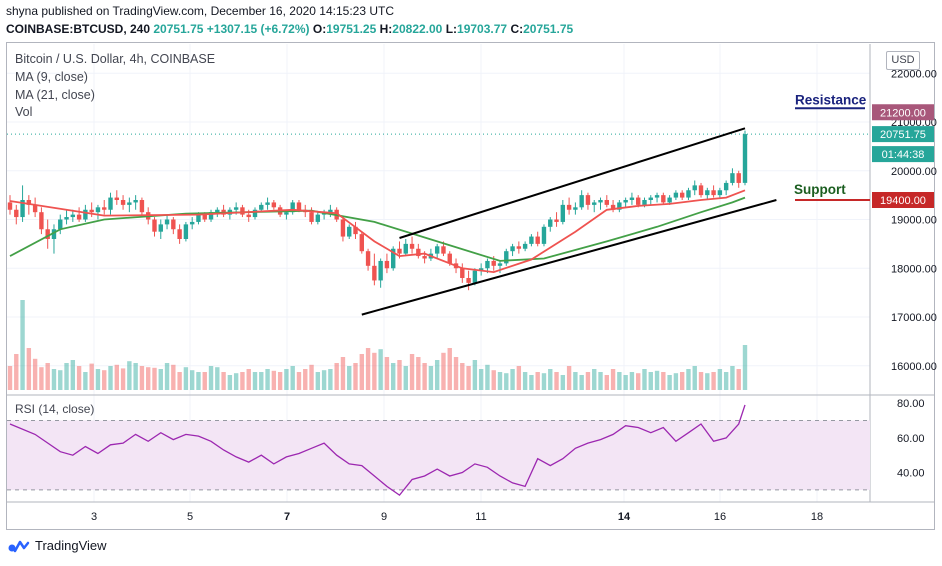 This screenshot has height=566, width=942. I want to click on footer-brand-label: TradingView, so click(71, 545).